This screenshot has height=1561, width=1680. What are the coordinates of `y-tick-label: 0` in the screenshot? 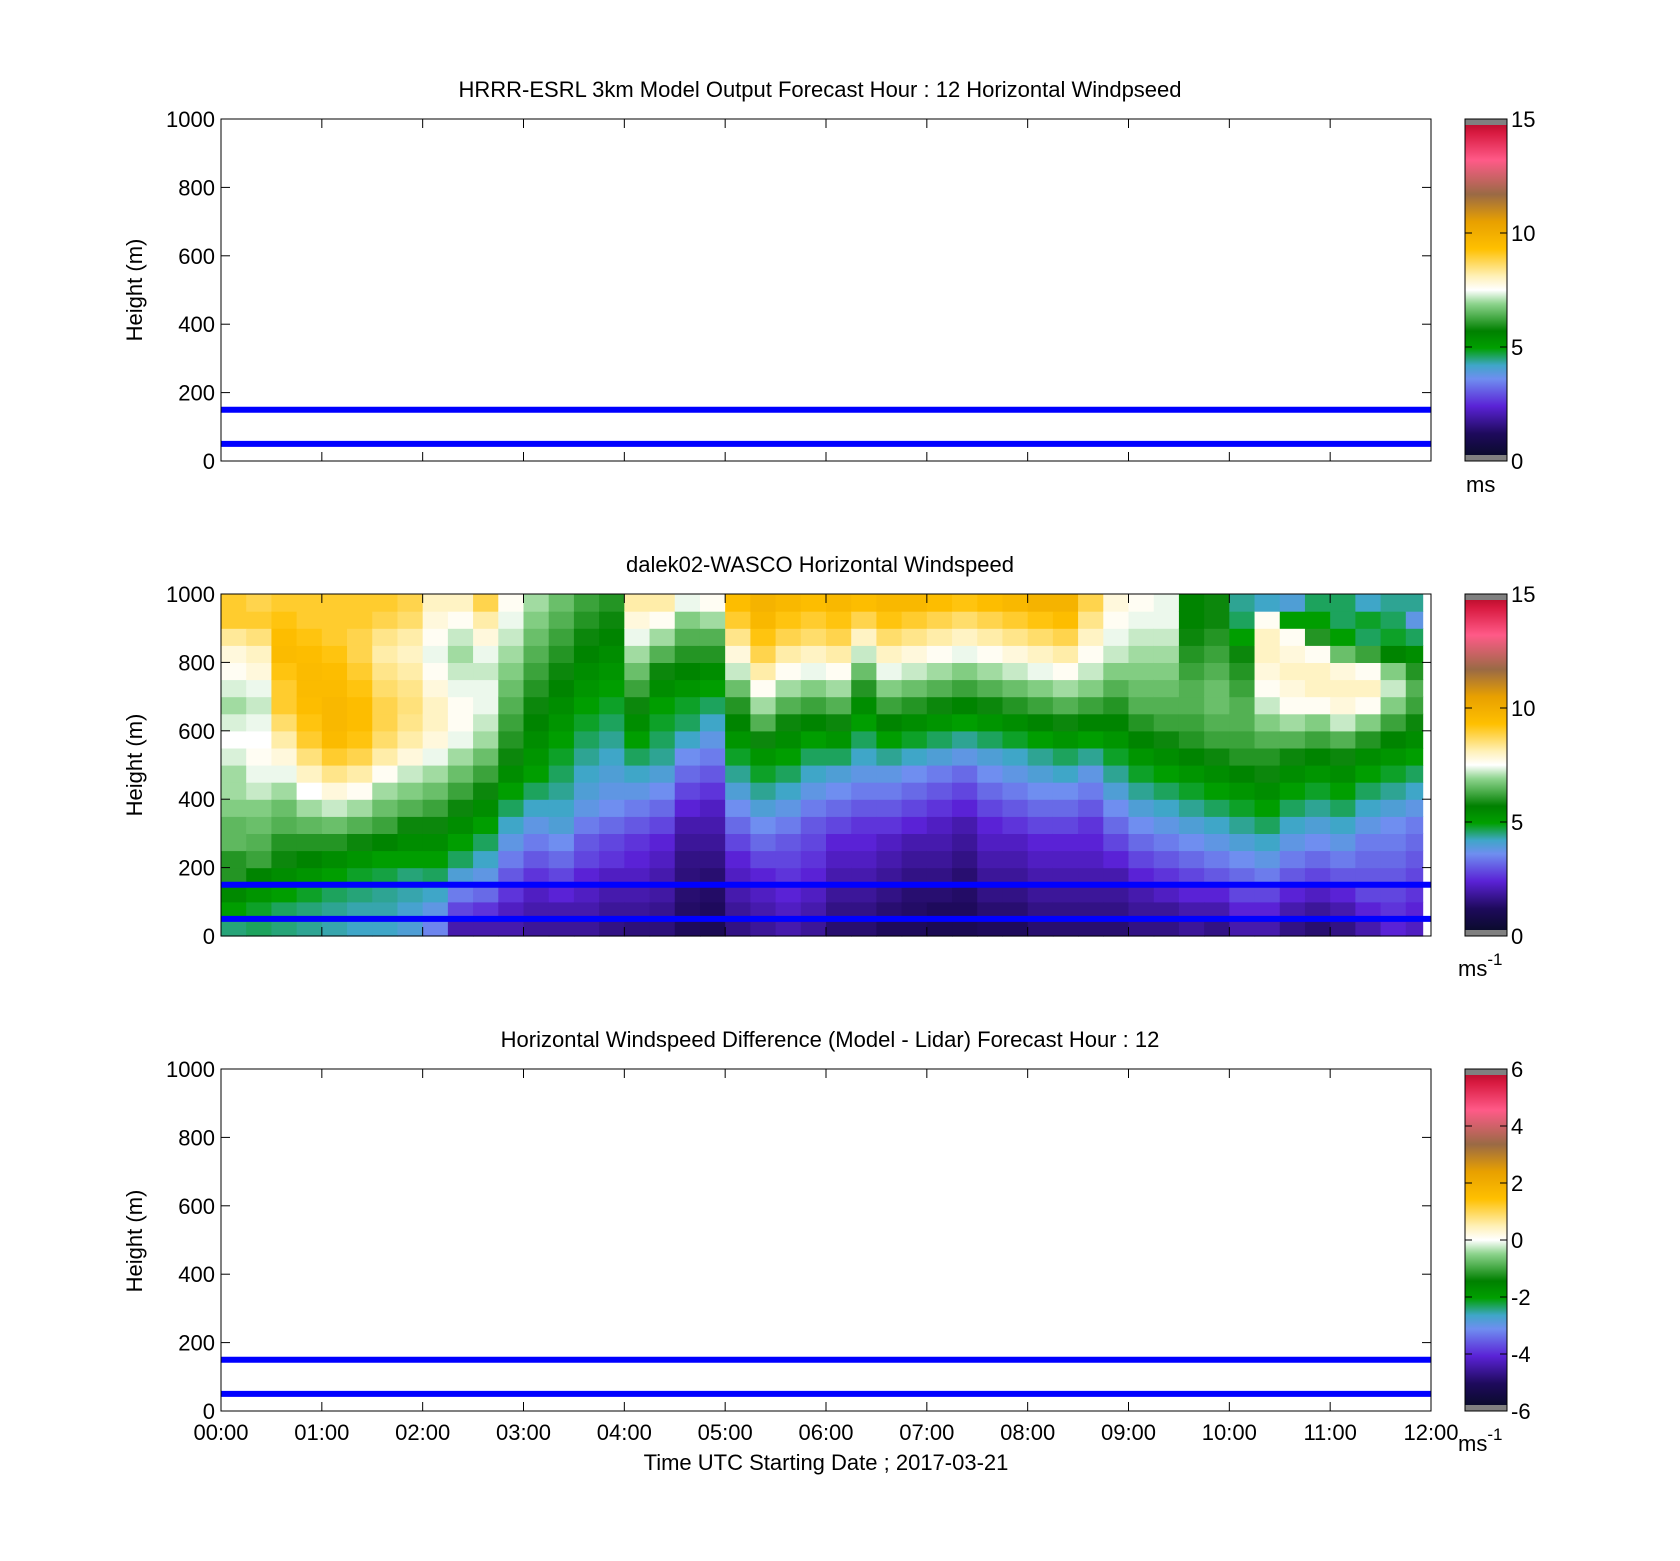 It's located at (209, 1411).